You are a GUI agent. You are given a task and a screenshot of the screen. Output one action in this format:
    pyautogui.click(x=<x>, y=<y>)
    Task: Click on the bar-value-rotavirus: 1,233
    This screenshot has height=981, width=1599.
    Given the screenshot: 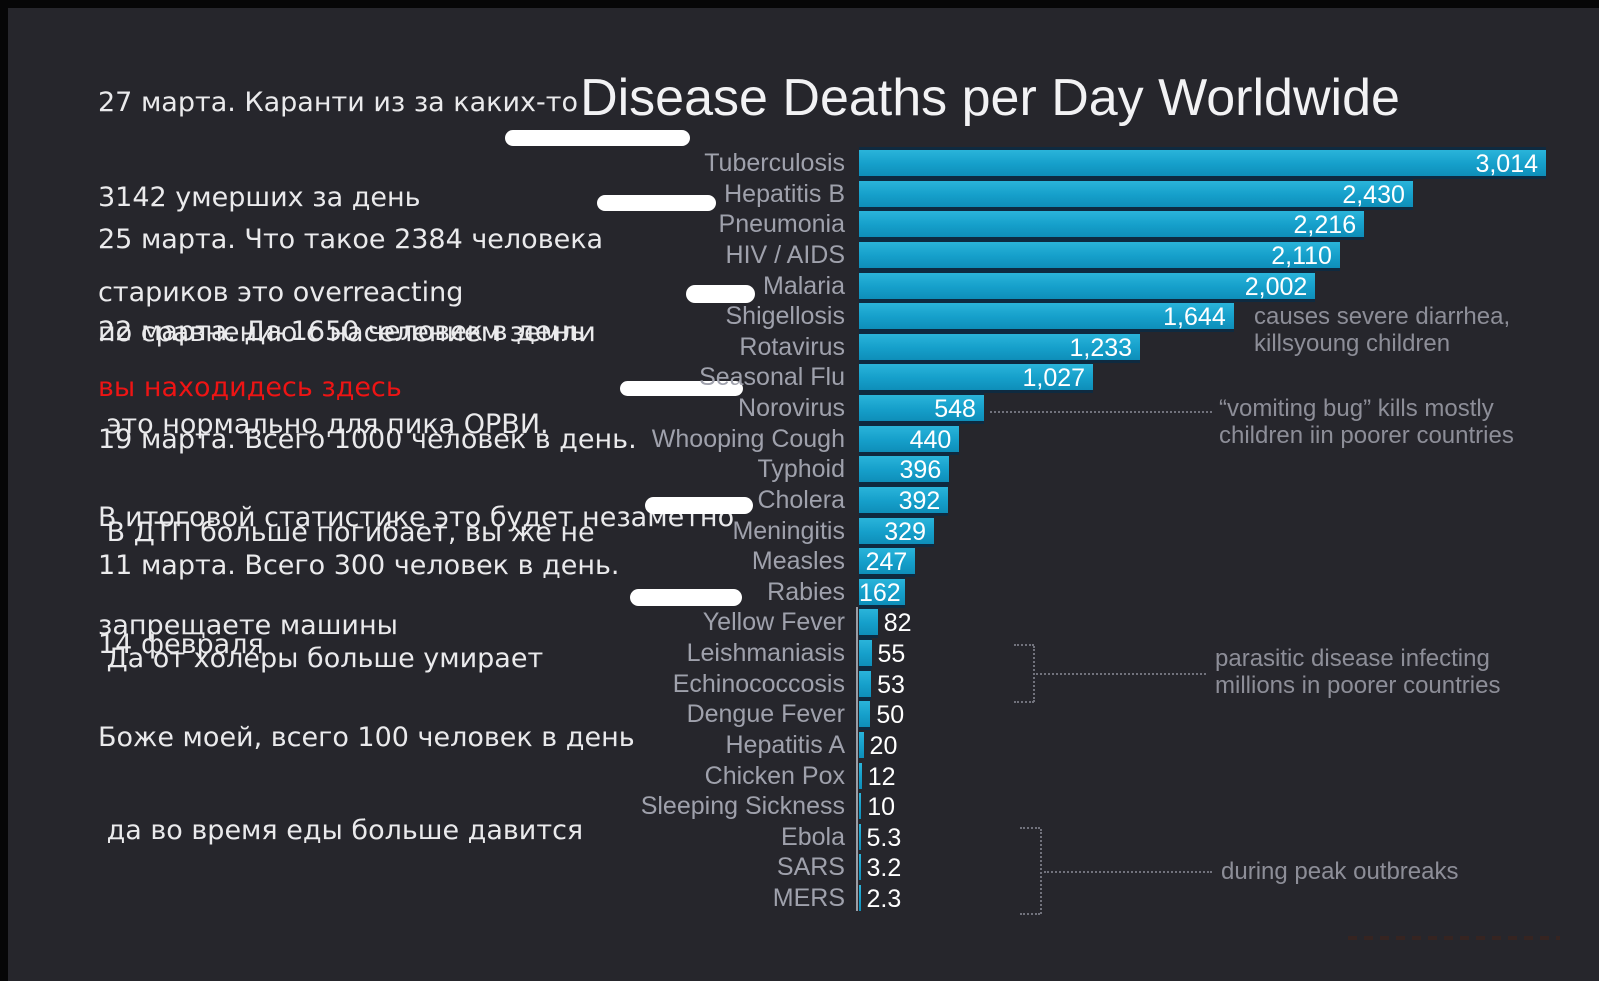 What is the action you would take?
    pyautogui.click(x=1101, y=348)
    